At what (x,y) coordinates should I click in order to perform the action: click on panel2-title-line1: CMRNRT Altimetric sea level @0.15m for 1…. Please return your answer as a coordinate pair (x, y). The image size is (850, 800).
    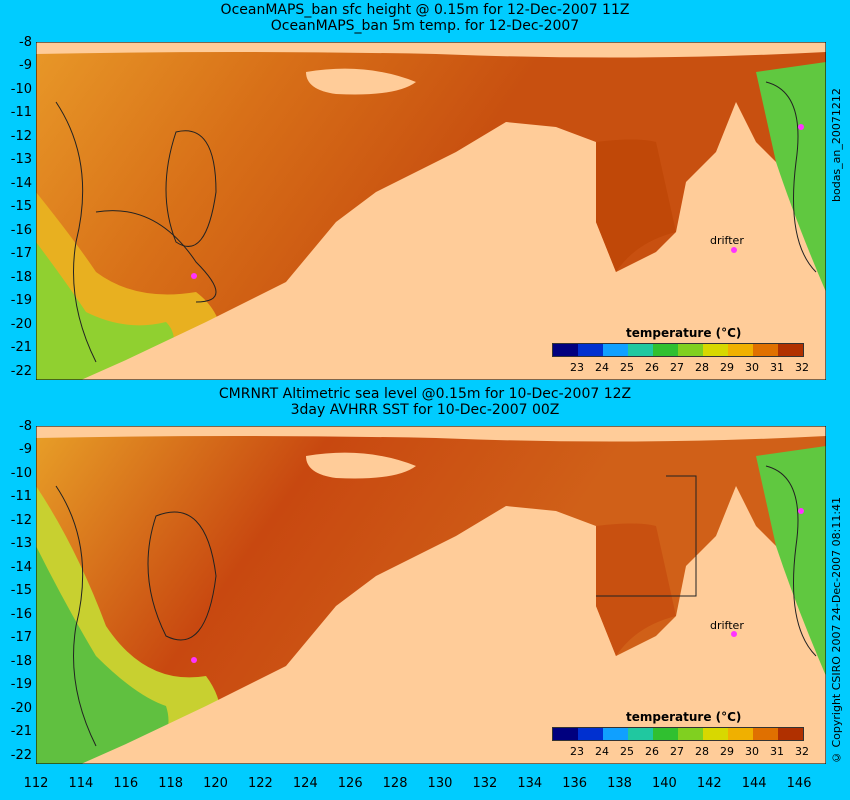
    Looking at the image, I should click on (425, 394).